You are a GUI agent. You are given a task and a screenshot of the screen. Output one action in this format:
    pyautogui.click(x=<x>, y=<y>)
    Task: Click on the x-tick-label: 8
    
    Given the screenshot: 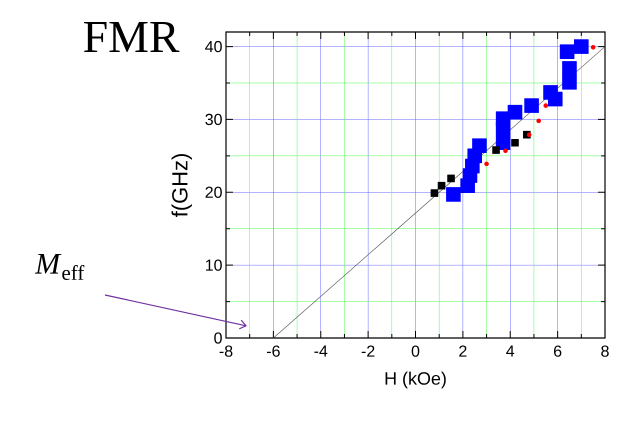 What is the action you would take?
    pyautogui.click(x=605, y=351)
    